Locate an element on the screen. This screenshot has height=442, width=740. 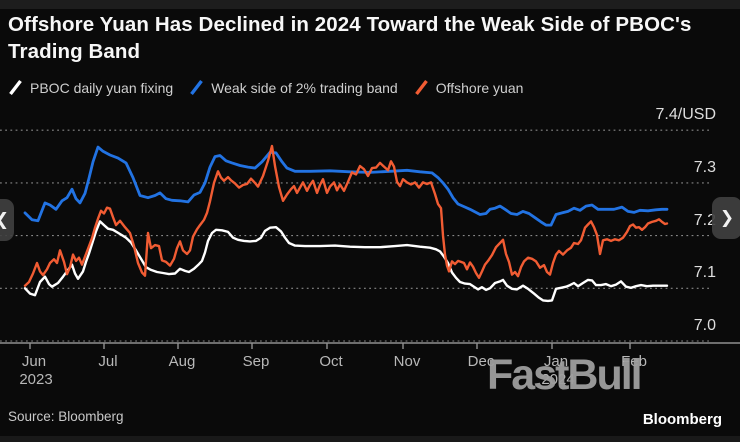
chevron-right-icon: ❯ is located at coordinates (727, 218).